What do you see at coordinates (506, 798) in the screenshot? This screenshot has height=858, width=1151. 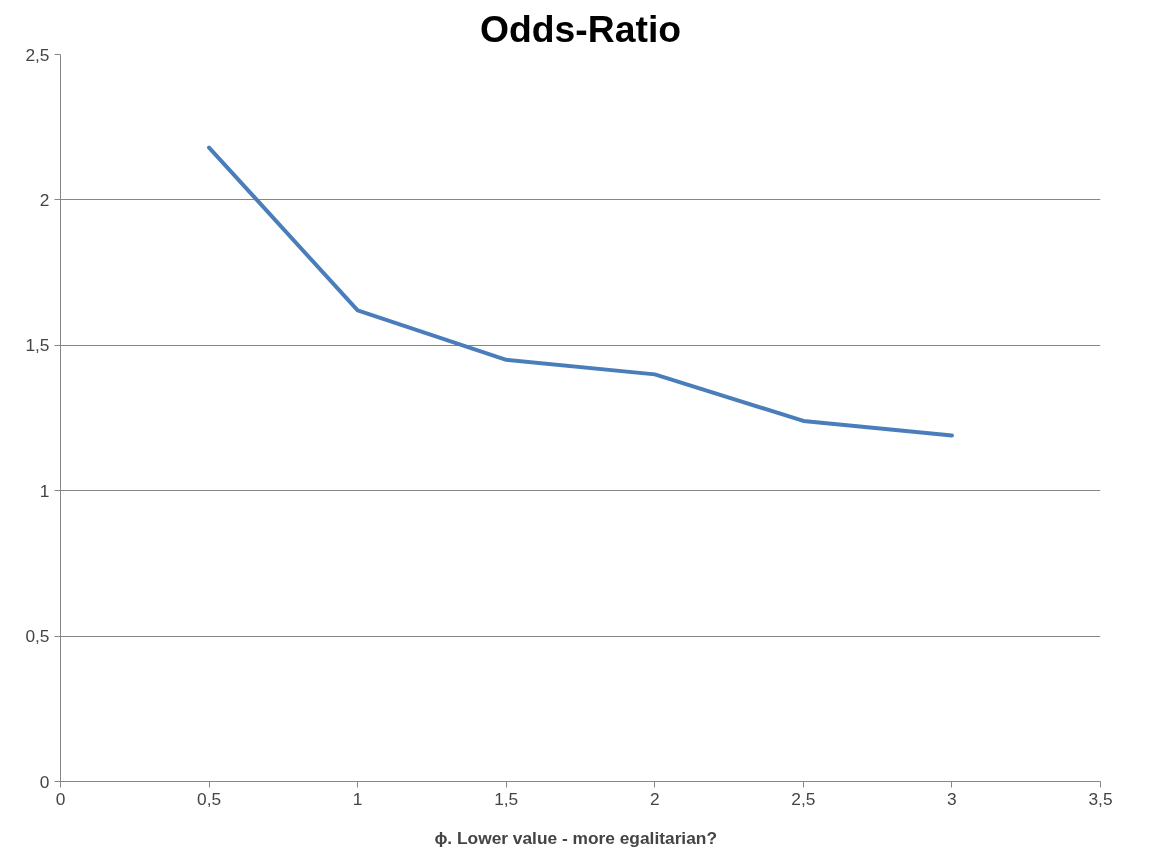 I see `x-tick-label: 1,5` at bounding box center [506, 798].